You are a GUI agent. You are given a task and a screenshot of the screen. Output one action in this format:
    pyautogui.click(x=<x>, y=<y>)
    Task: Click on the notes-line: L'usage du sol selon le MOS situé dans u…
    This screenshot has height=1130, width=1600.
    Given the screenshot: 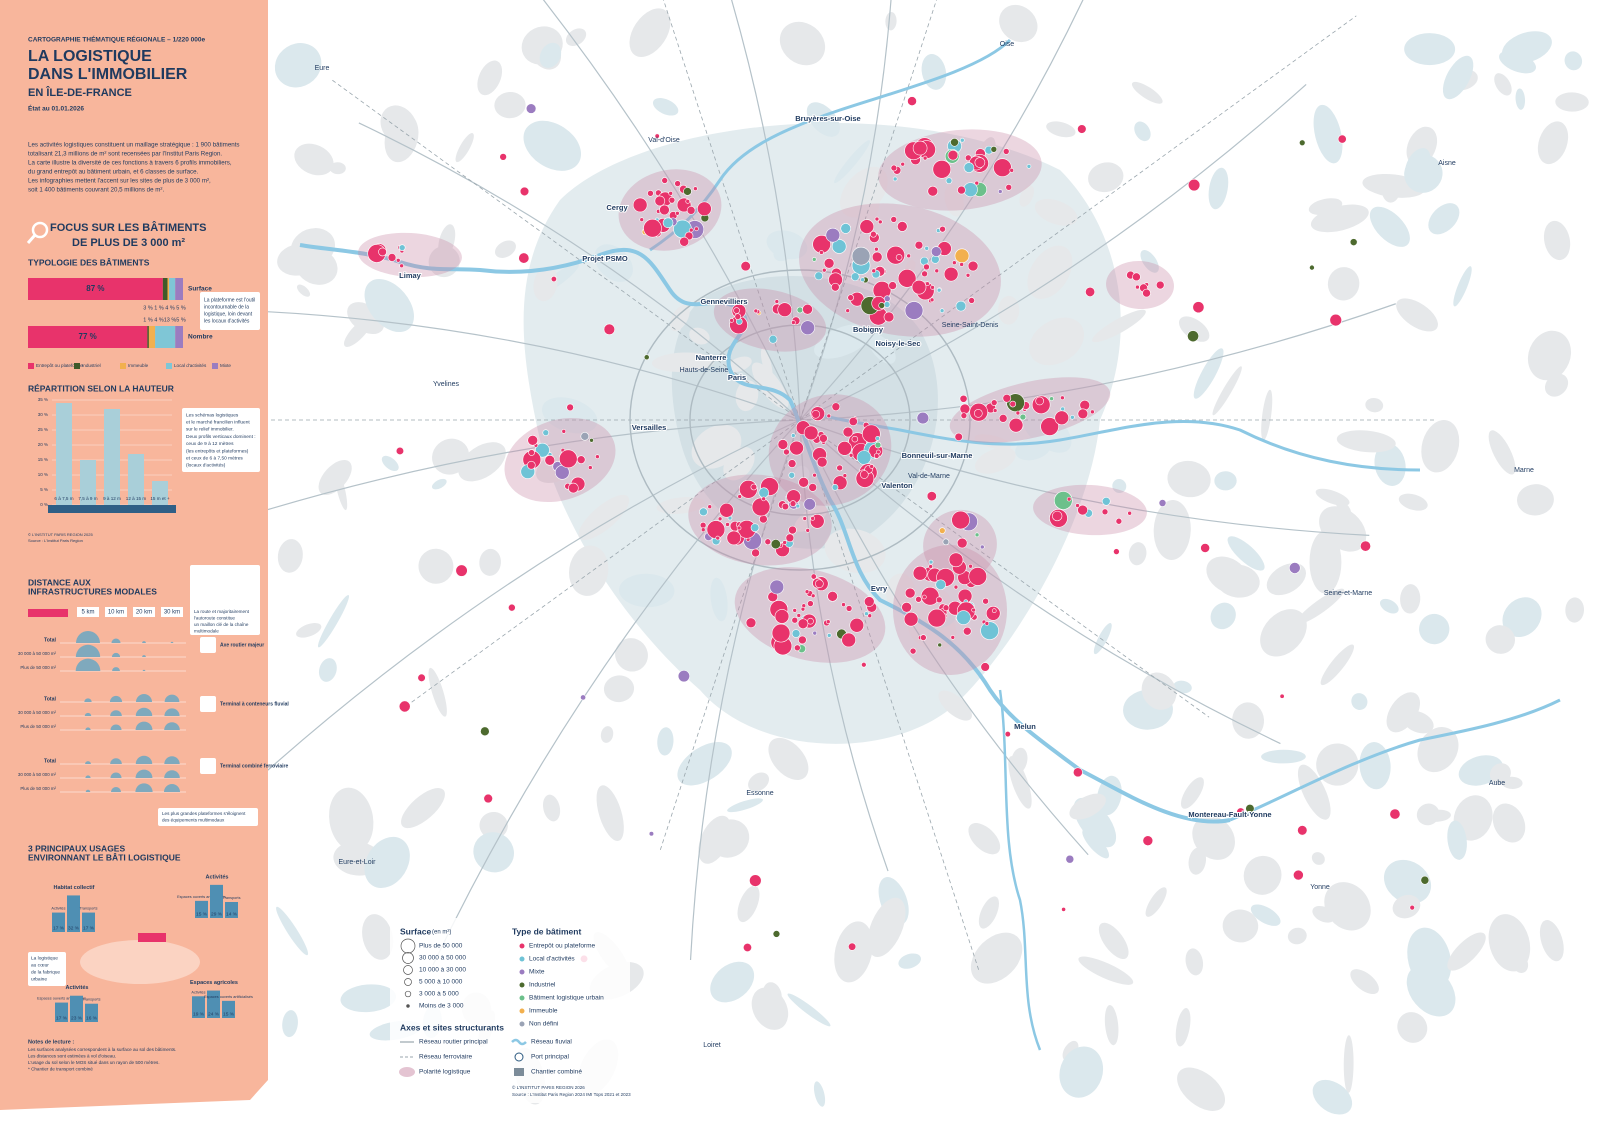 What is the action you would take?
    pyautogui.click(x=94, y=1062)
    